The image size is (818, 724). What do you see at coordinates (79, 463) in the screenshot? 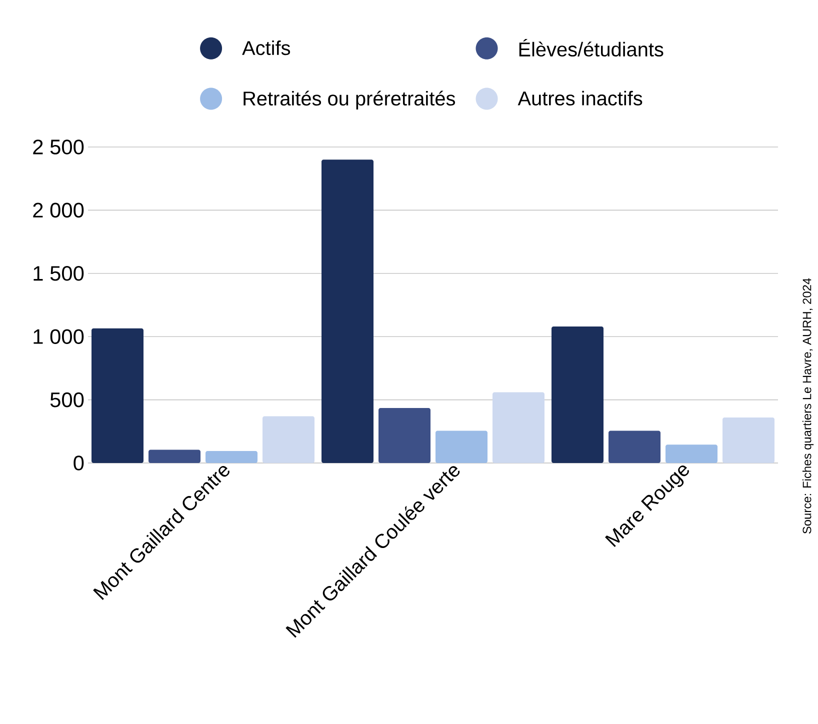
I see `y-tick-label: 0` at bounding box center [79, 463].